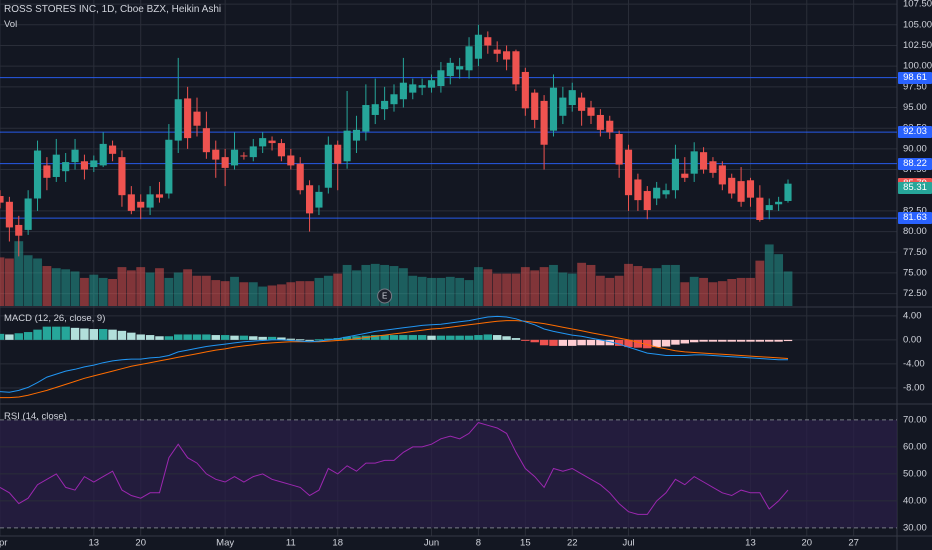 The width and height of the screenshot is (932, 550). I want to click on price-axis-label: 100.00, so click(917, 66).